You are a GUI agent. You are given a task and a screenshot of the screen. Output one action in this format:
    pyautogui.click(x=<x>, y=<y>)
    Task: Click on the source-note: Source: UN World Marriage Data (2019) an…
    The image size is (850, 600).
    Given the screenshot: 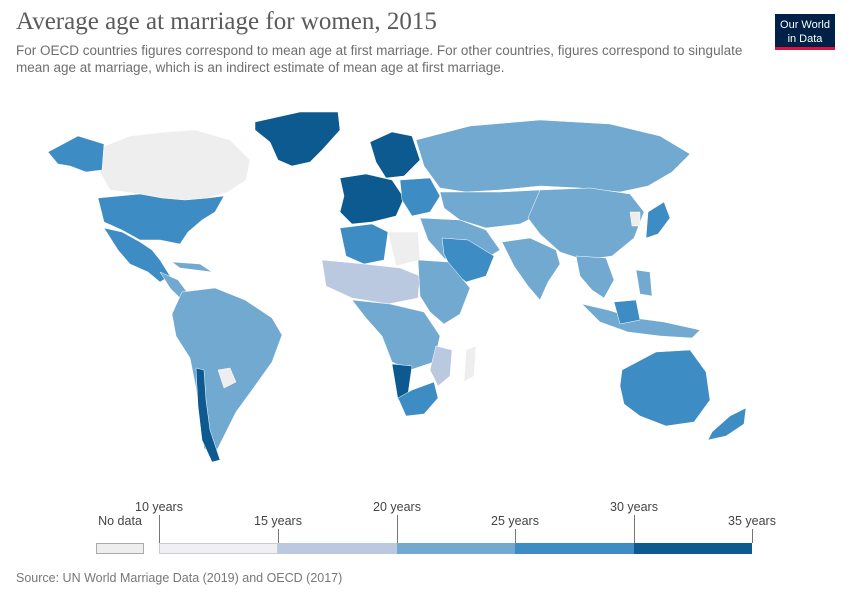 What is the action you would take?
    pyautogui.click(x=179, y=578)
    